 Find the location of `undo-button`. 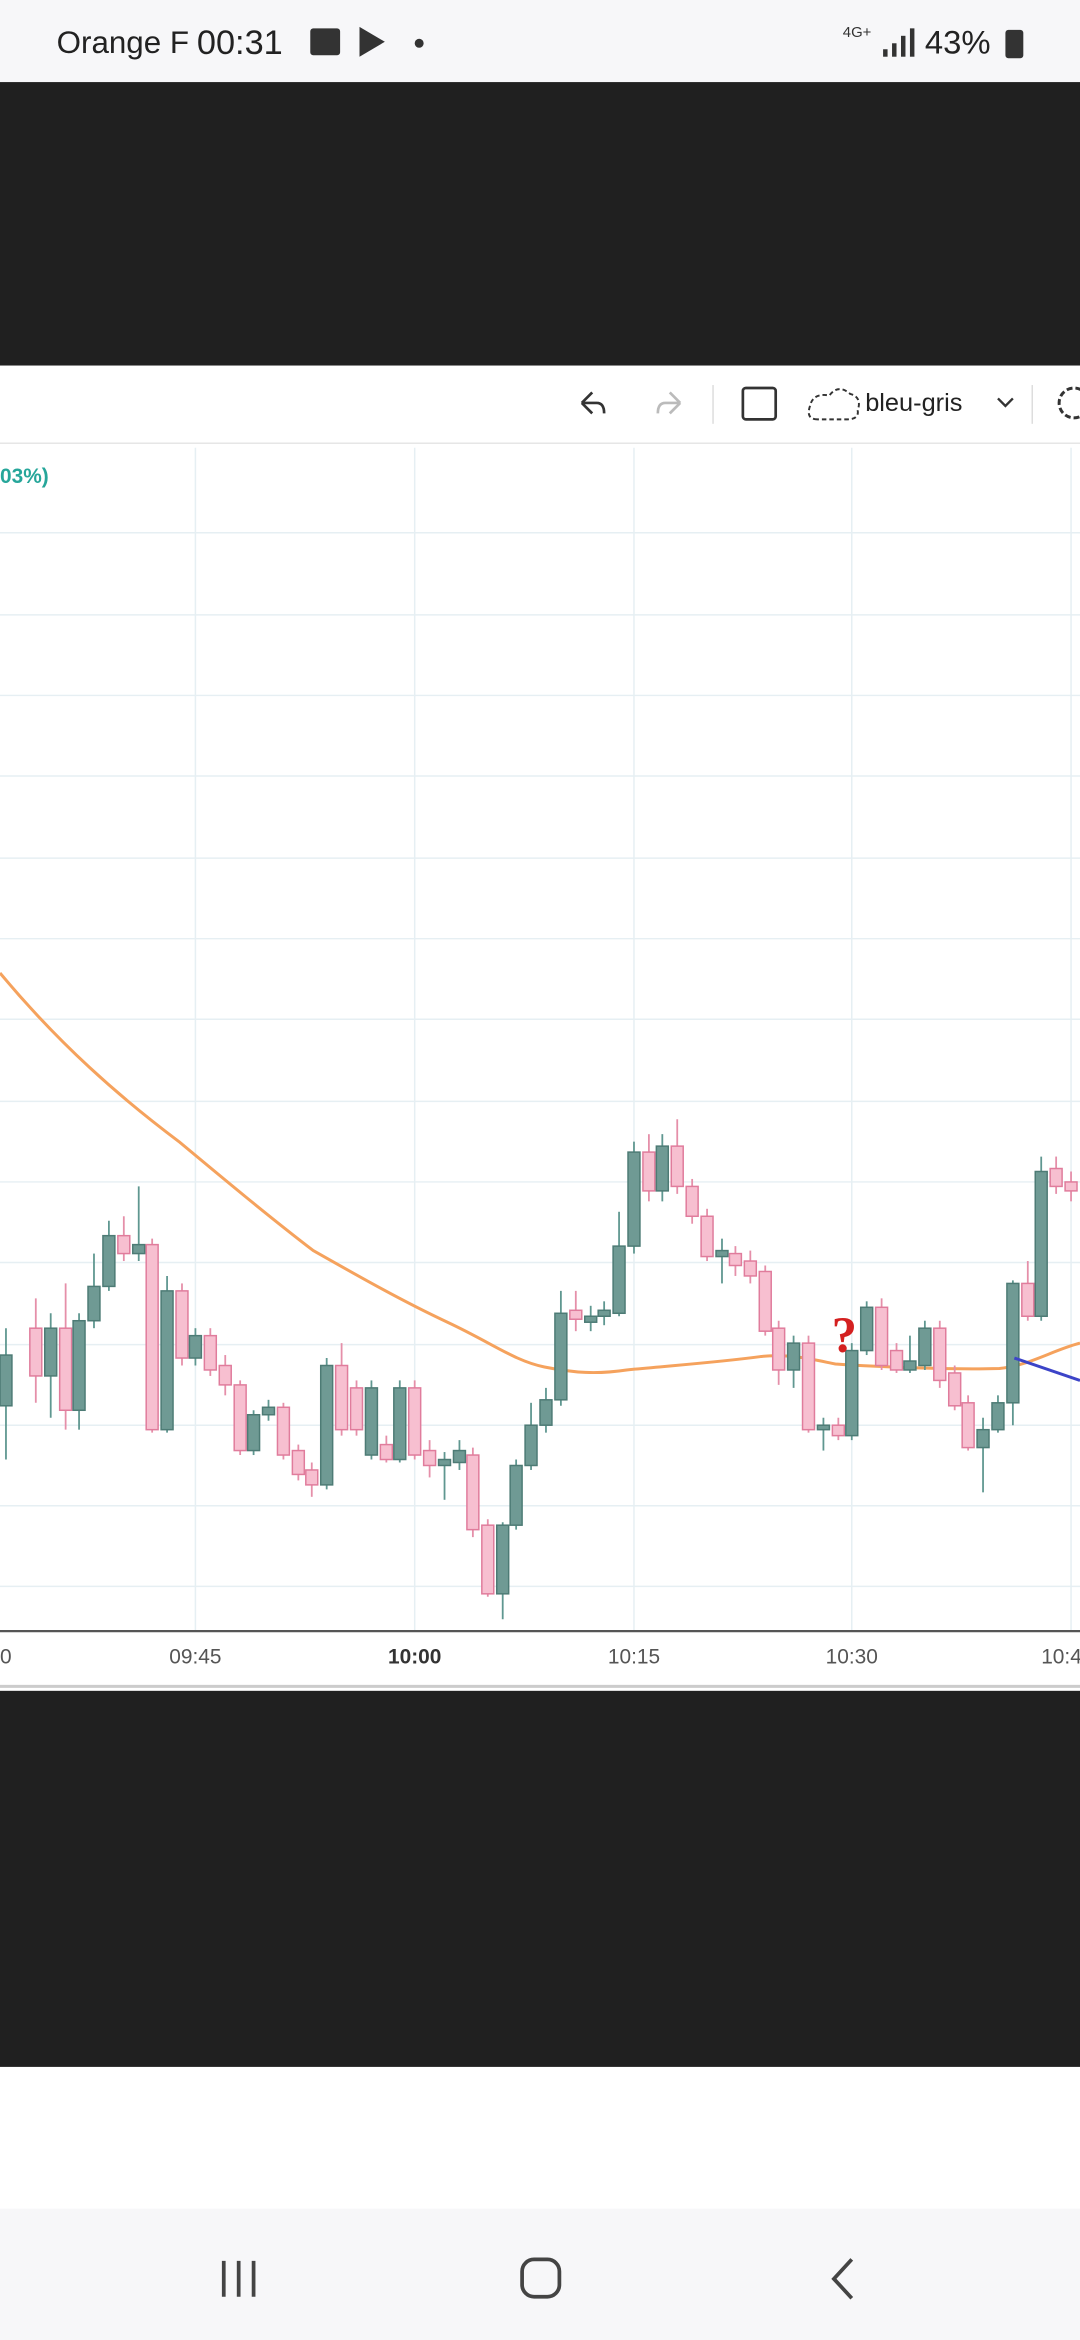

undo-button is located at coordinates (593, 403).